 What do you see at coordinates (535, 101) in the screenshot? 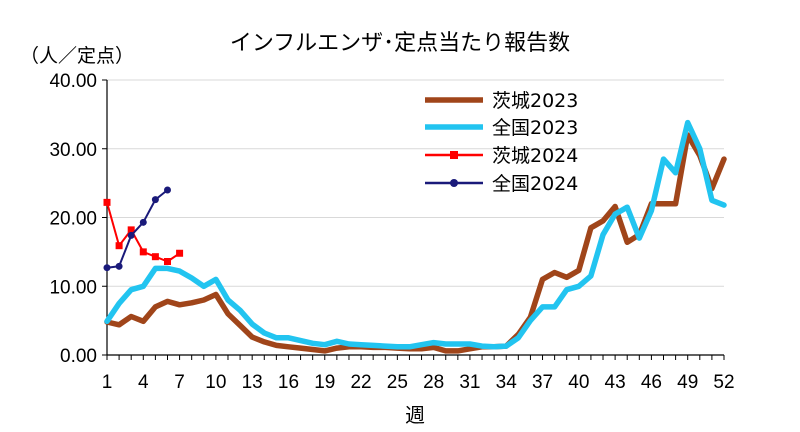
I see `legend-label: 茨城2023` at bounding box center [535, 101].